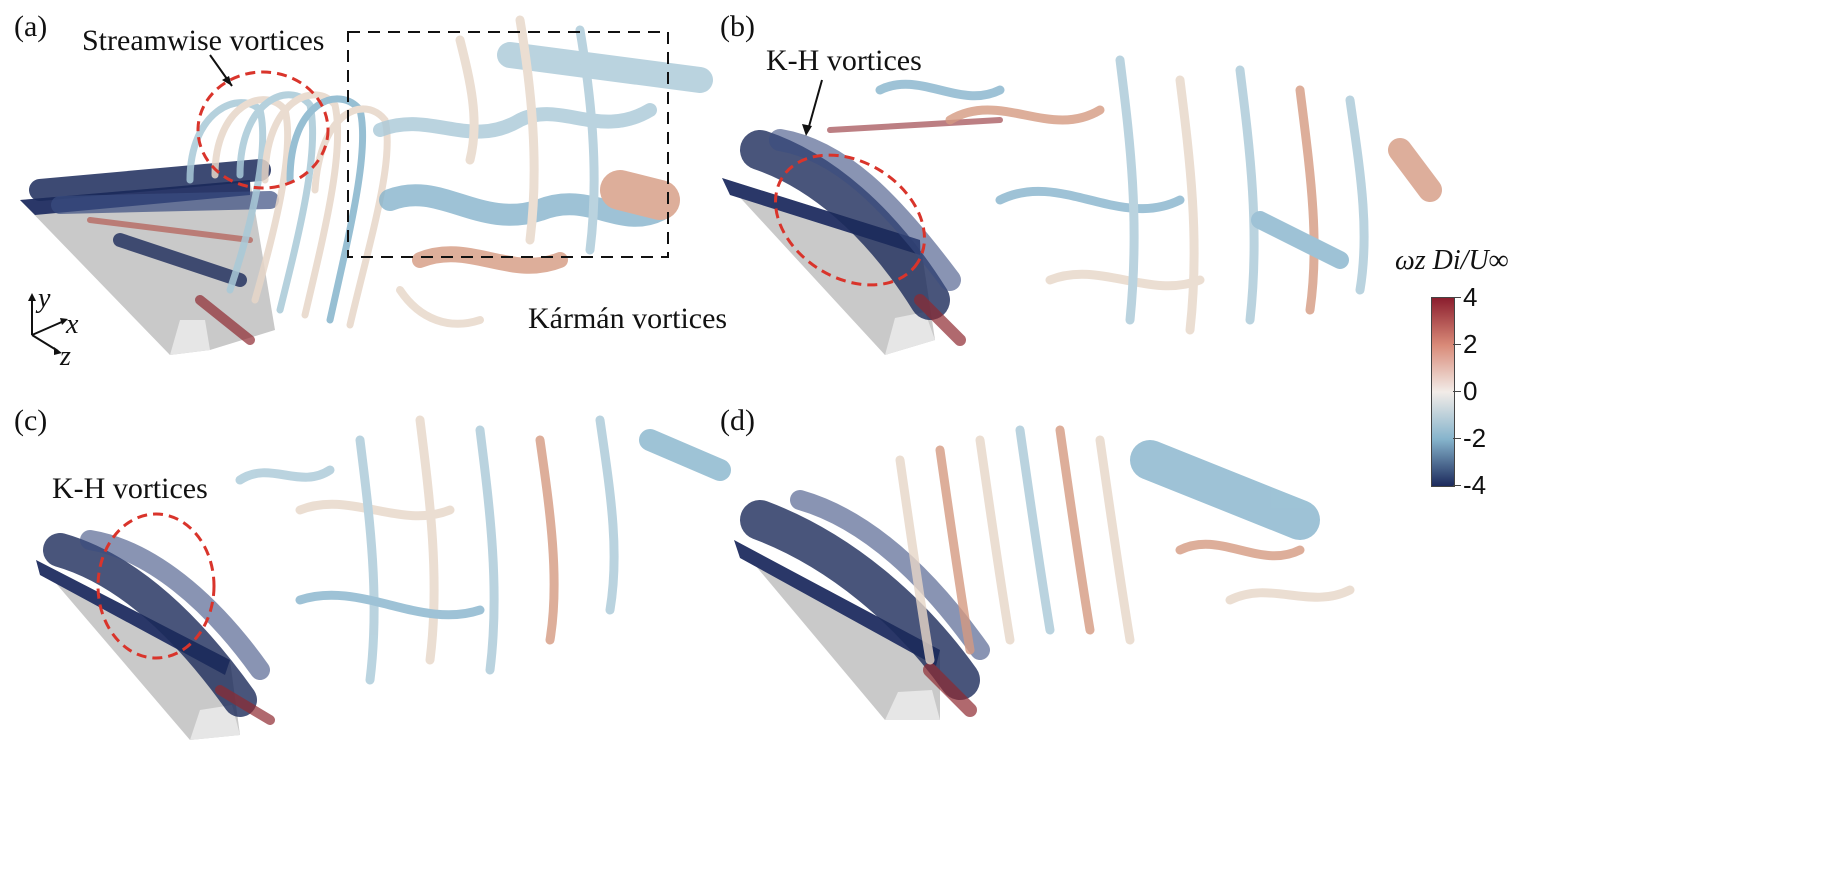 The image size is (1838, 886). Describe the element at coordinates (844, 60) in the screenshot. I see `kh-vortices-label-b: K-H vortices` at that location.